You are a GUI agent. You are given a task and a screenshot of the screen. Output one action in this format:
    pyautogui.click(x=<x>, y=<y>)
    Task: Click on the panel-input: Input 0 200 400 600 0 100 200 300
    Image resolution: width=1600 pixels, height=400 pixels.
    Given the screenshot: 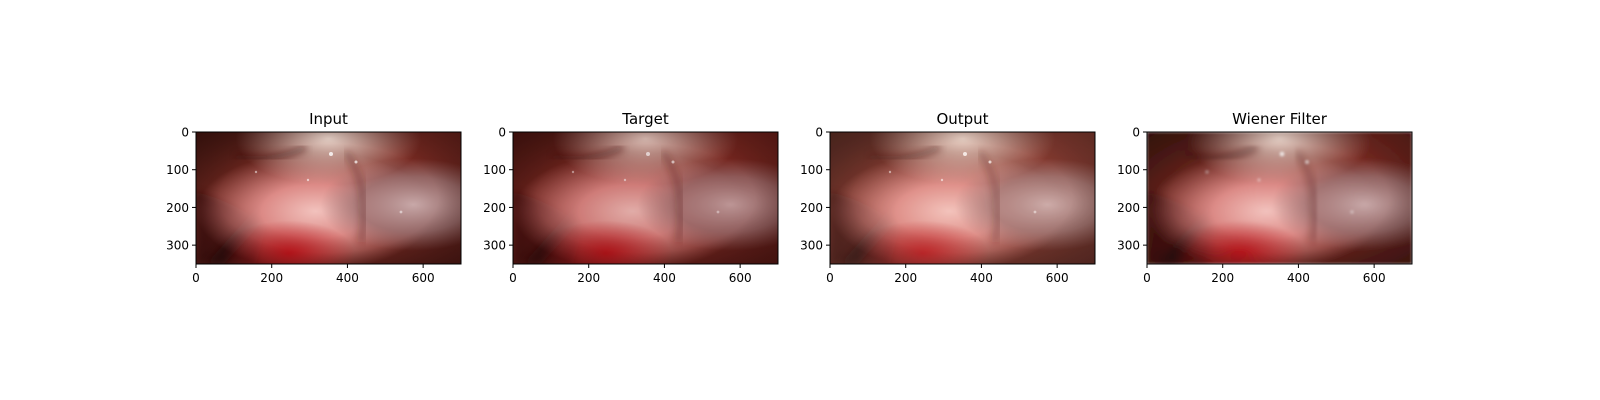 What is the action you would take?
    pyautogui.click(x=314, y=197)
    